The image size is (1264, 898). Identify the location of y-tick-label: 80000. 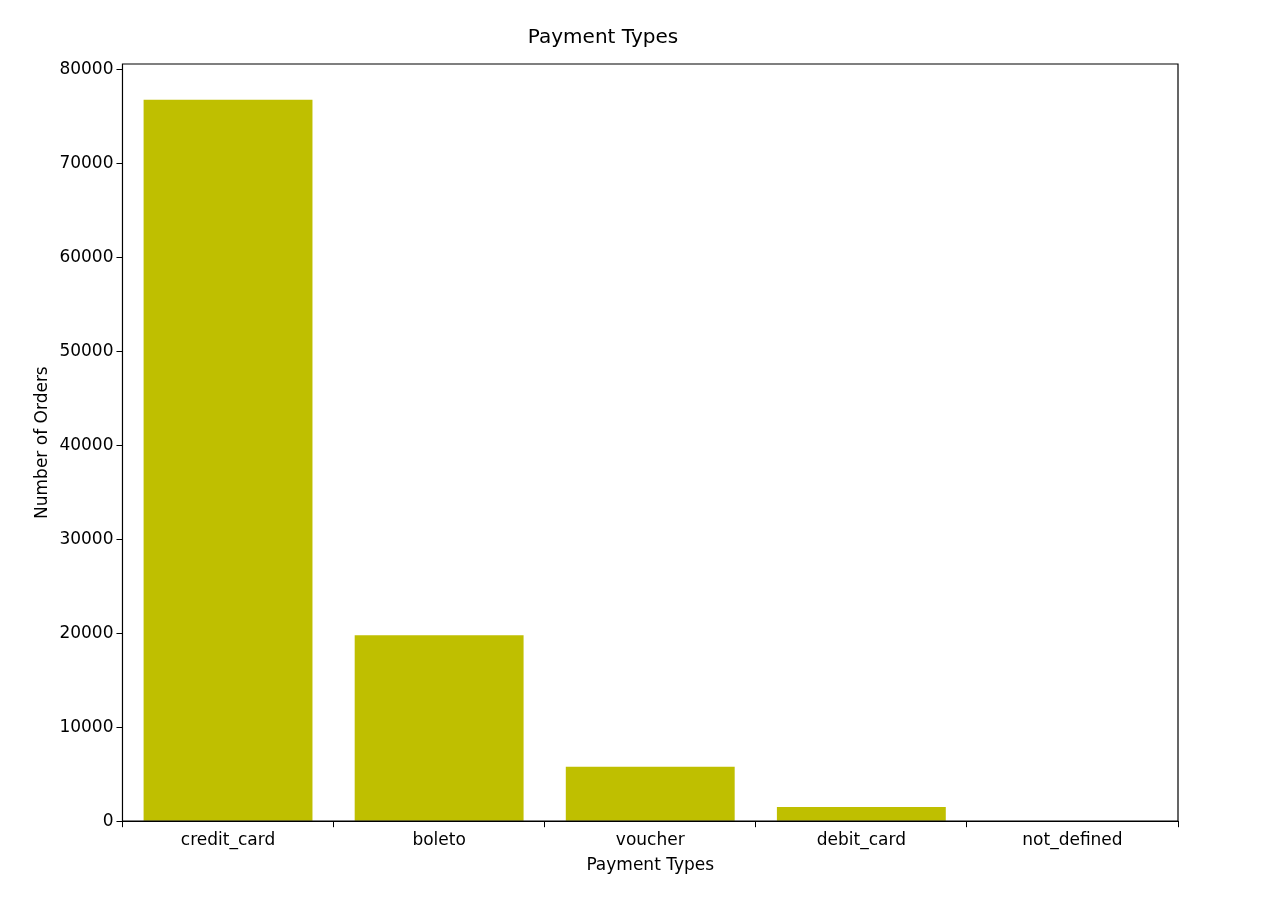
(86, 68).